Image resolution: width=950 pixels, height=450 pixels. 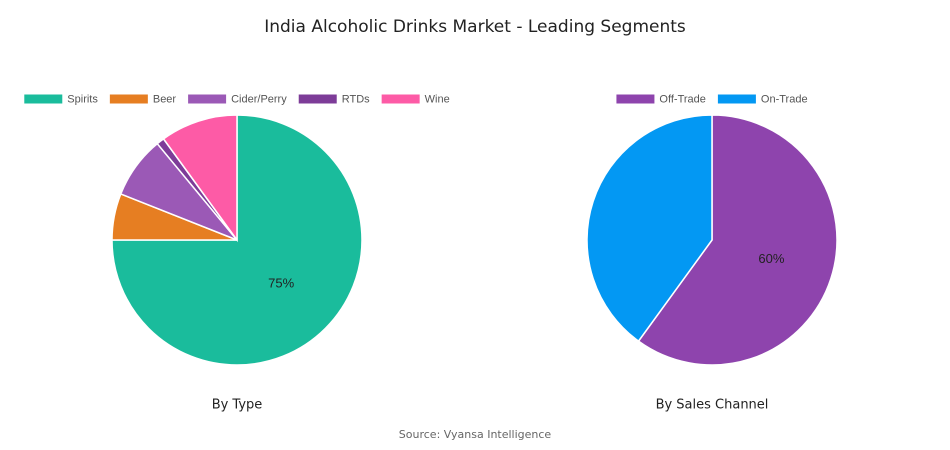 What do you see at coordinates (712, 99) in the screenshot?
I see `legend: Off-Trade On-Trade` at bounding box center [712, 99].